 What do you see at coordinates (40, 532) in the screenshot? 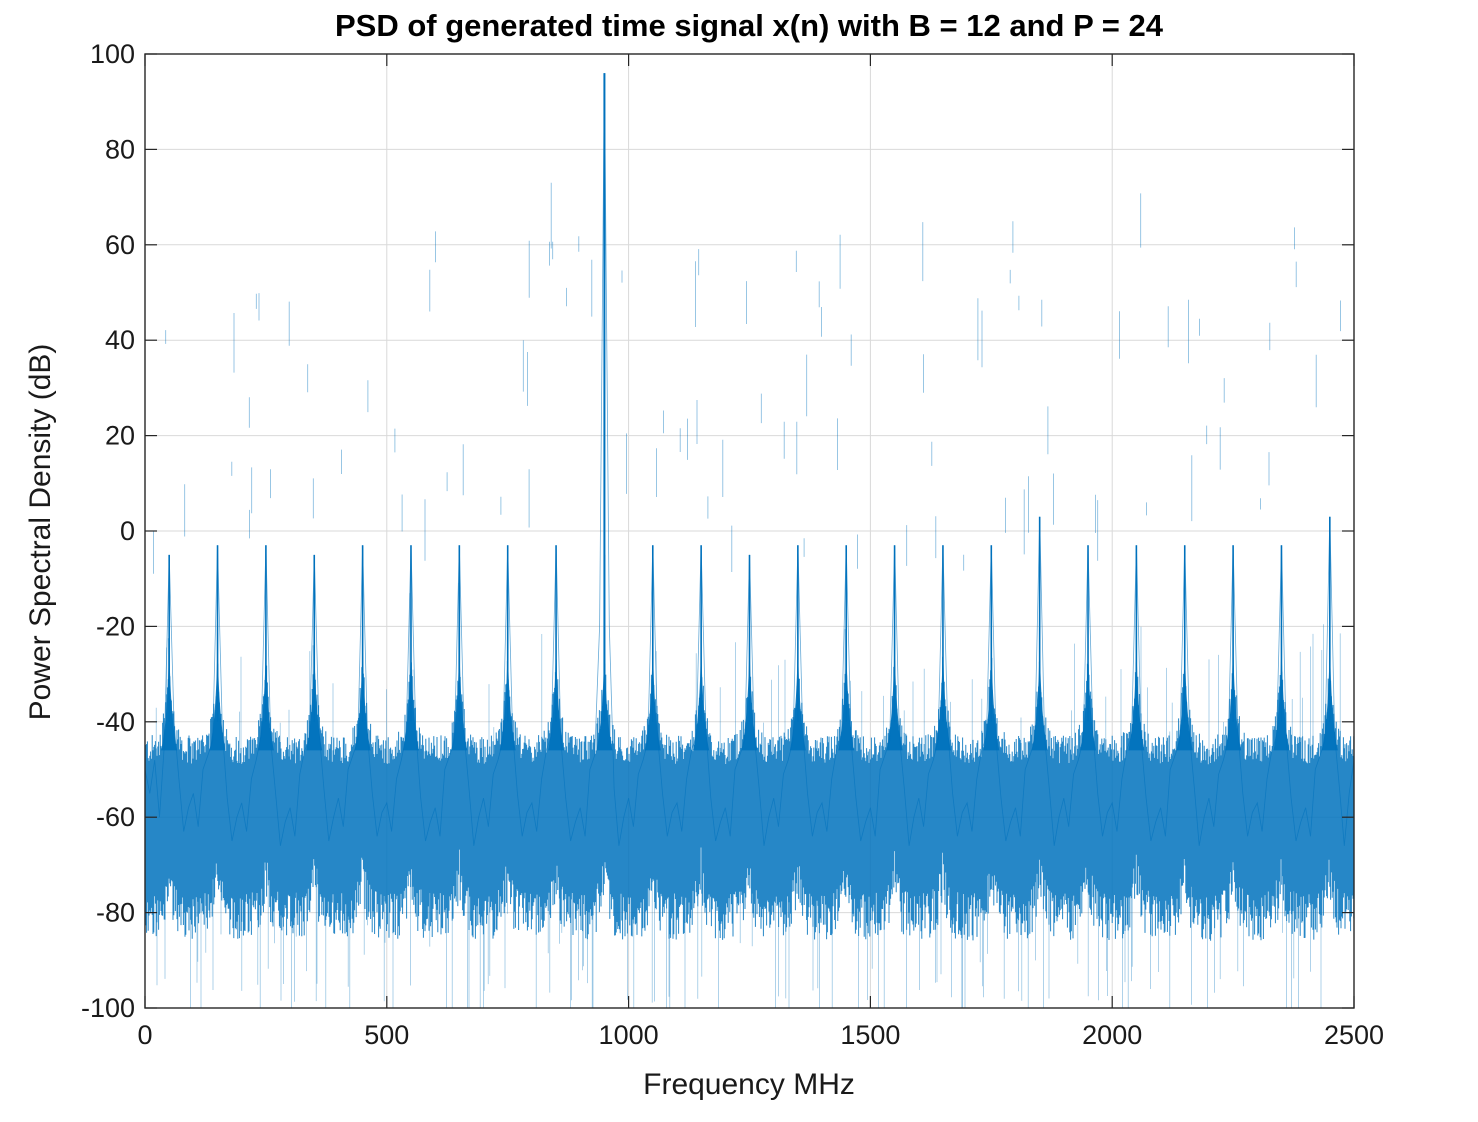
I see `y-axis-title: Power Spectral Density (dB)` at bounding box center [40, 532].